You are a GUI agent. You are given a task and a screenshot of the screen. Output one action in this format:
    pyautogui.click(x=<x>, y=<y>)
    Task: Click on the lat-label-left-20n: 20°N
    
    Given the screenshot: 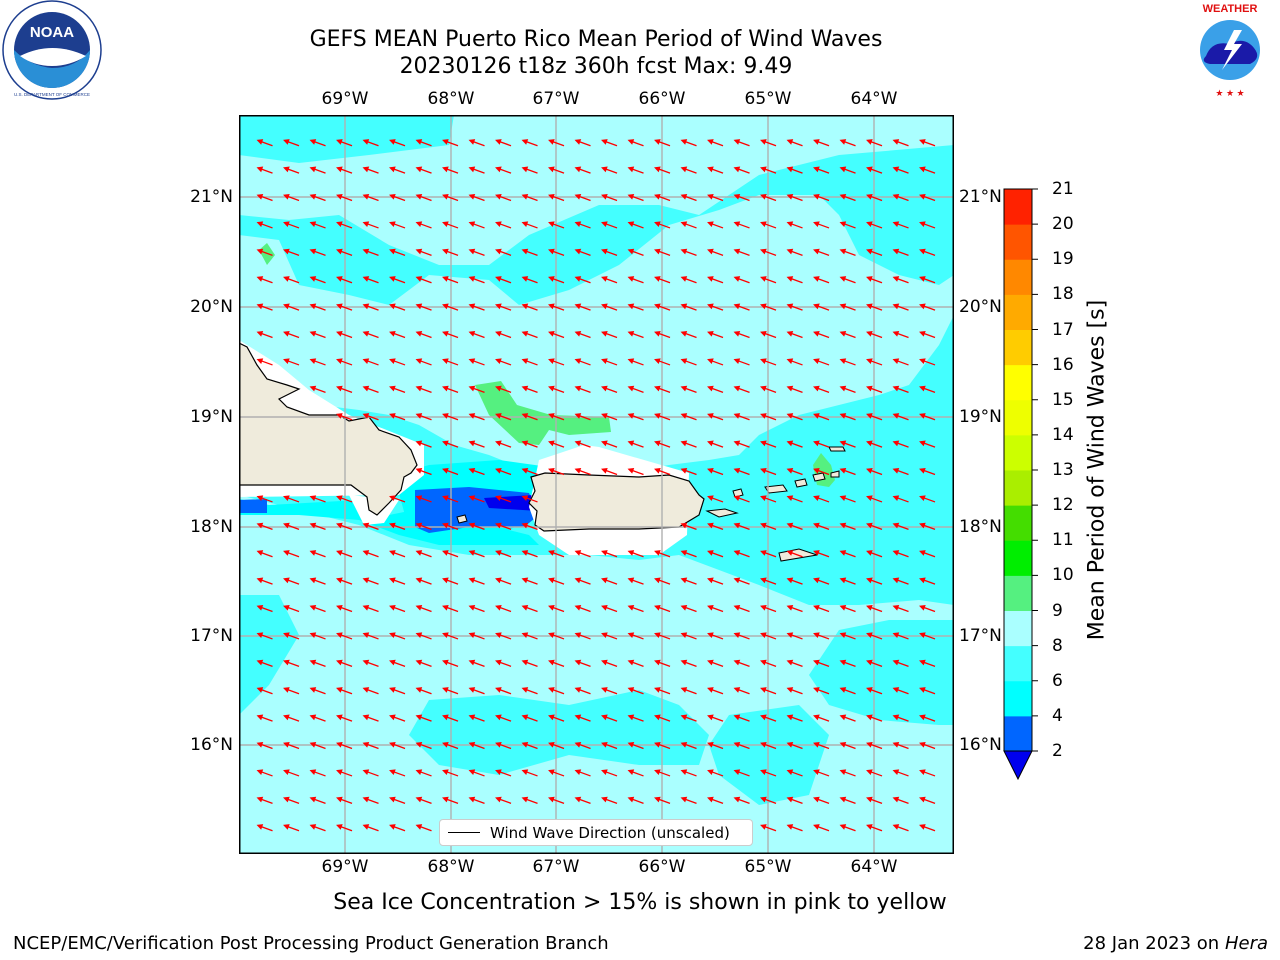 What is the action you would take?
    pyautogui.click(x=211, y=307)
    